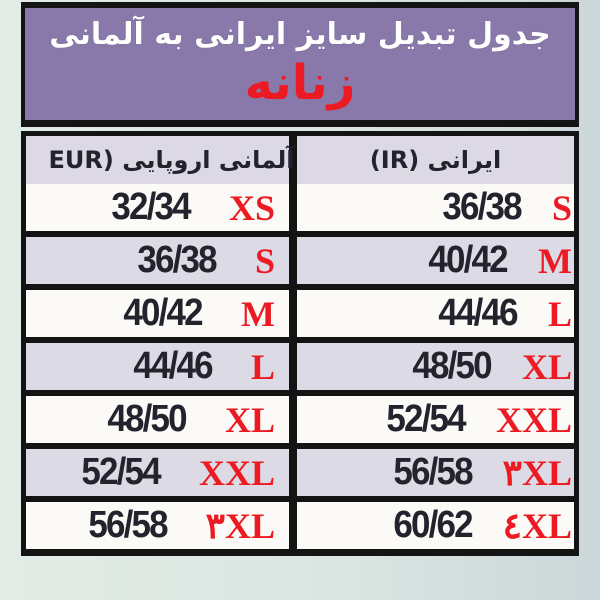  Describe the element at coordinates (300, 83) in the screenshot. I see `chart-subtitle: زنانه` at that location.